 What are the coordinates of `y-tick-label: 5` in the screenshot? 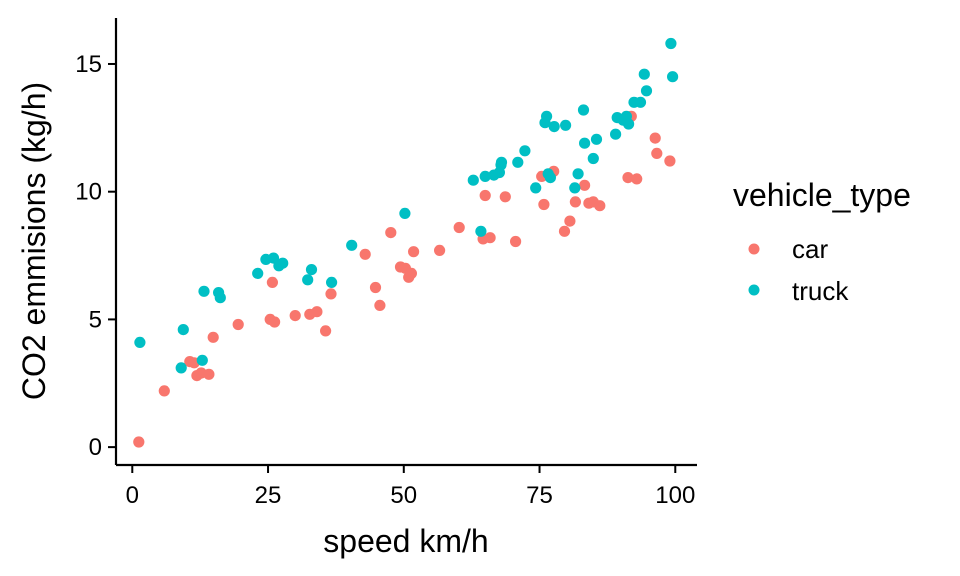 It's located at (95, 319).